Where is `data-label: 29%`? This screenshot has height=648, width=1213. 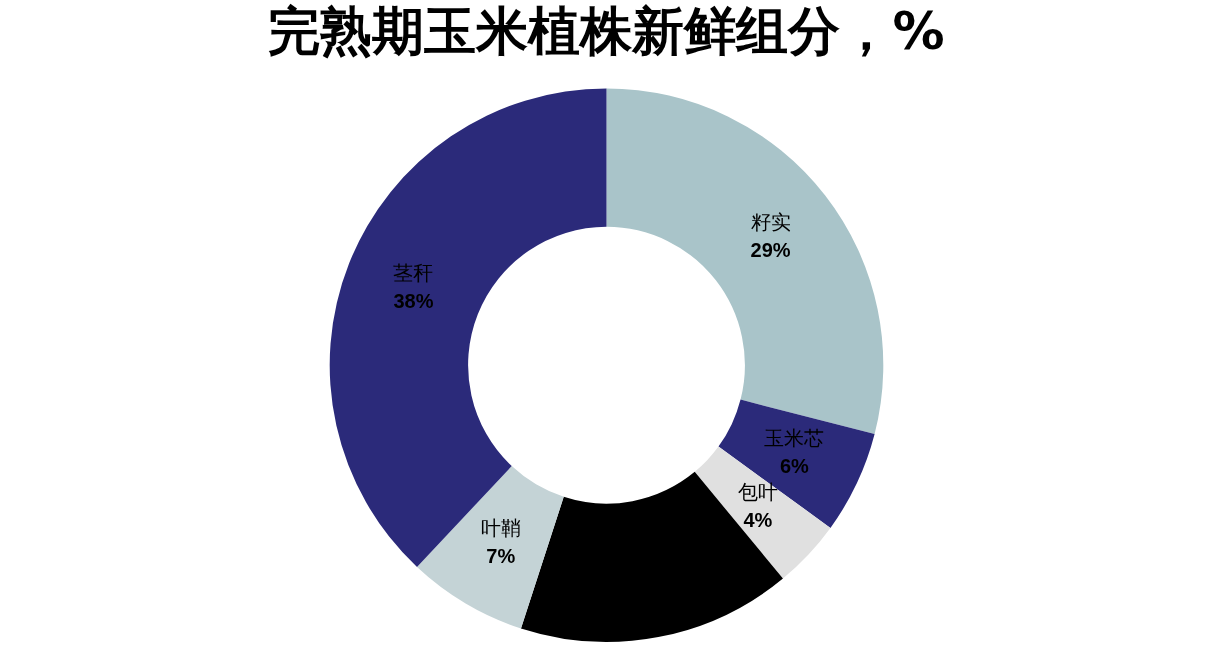 data-label: 29% is located at coordinates (770, 250).